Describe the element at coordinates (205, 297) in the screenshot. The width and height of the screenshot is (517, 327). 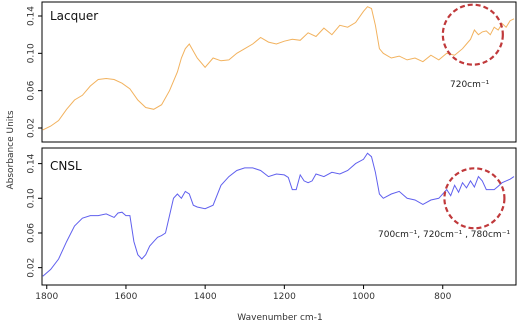
I see `x-tick-label: 1400` at that location.